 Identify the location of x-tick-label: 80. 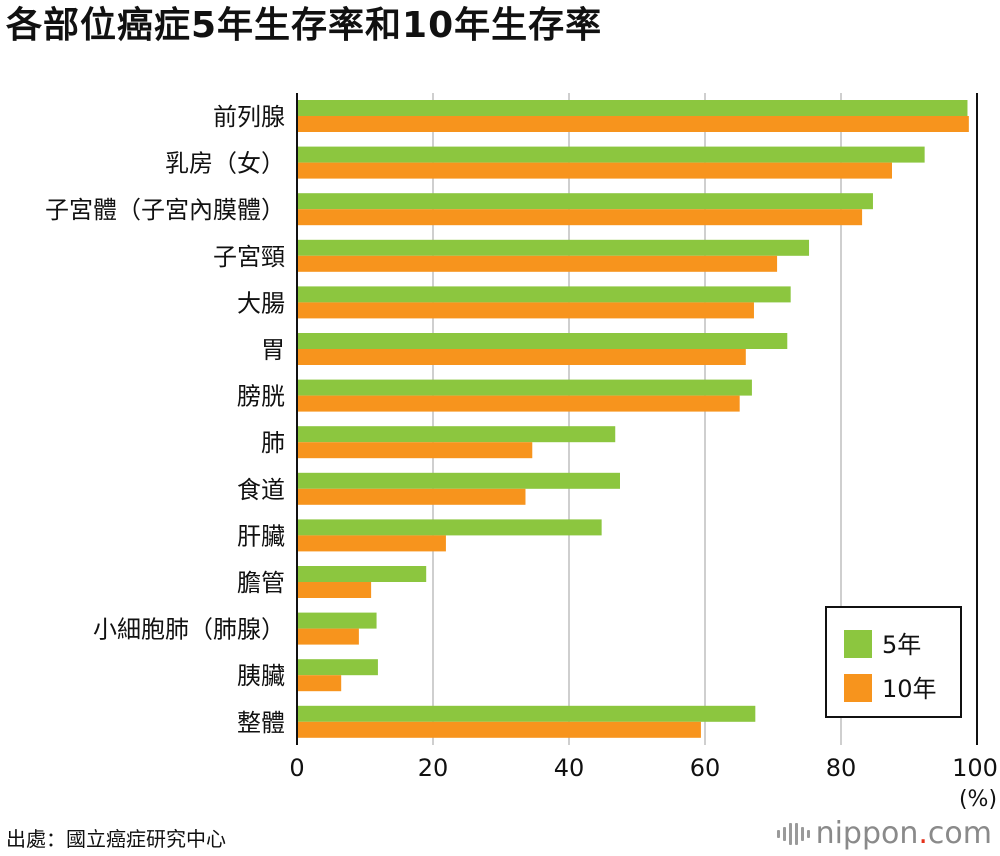
(841, 768).